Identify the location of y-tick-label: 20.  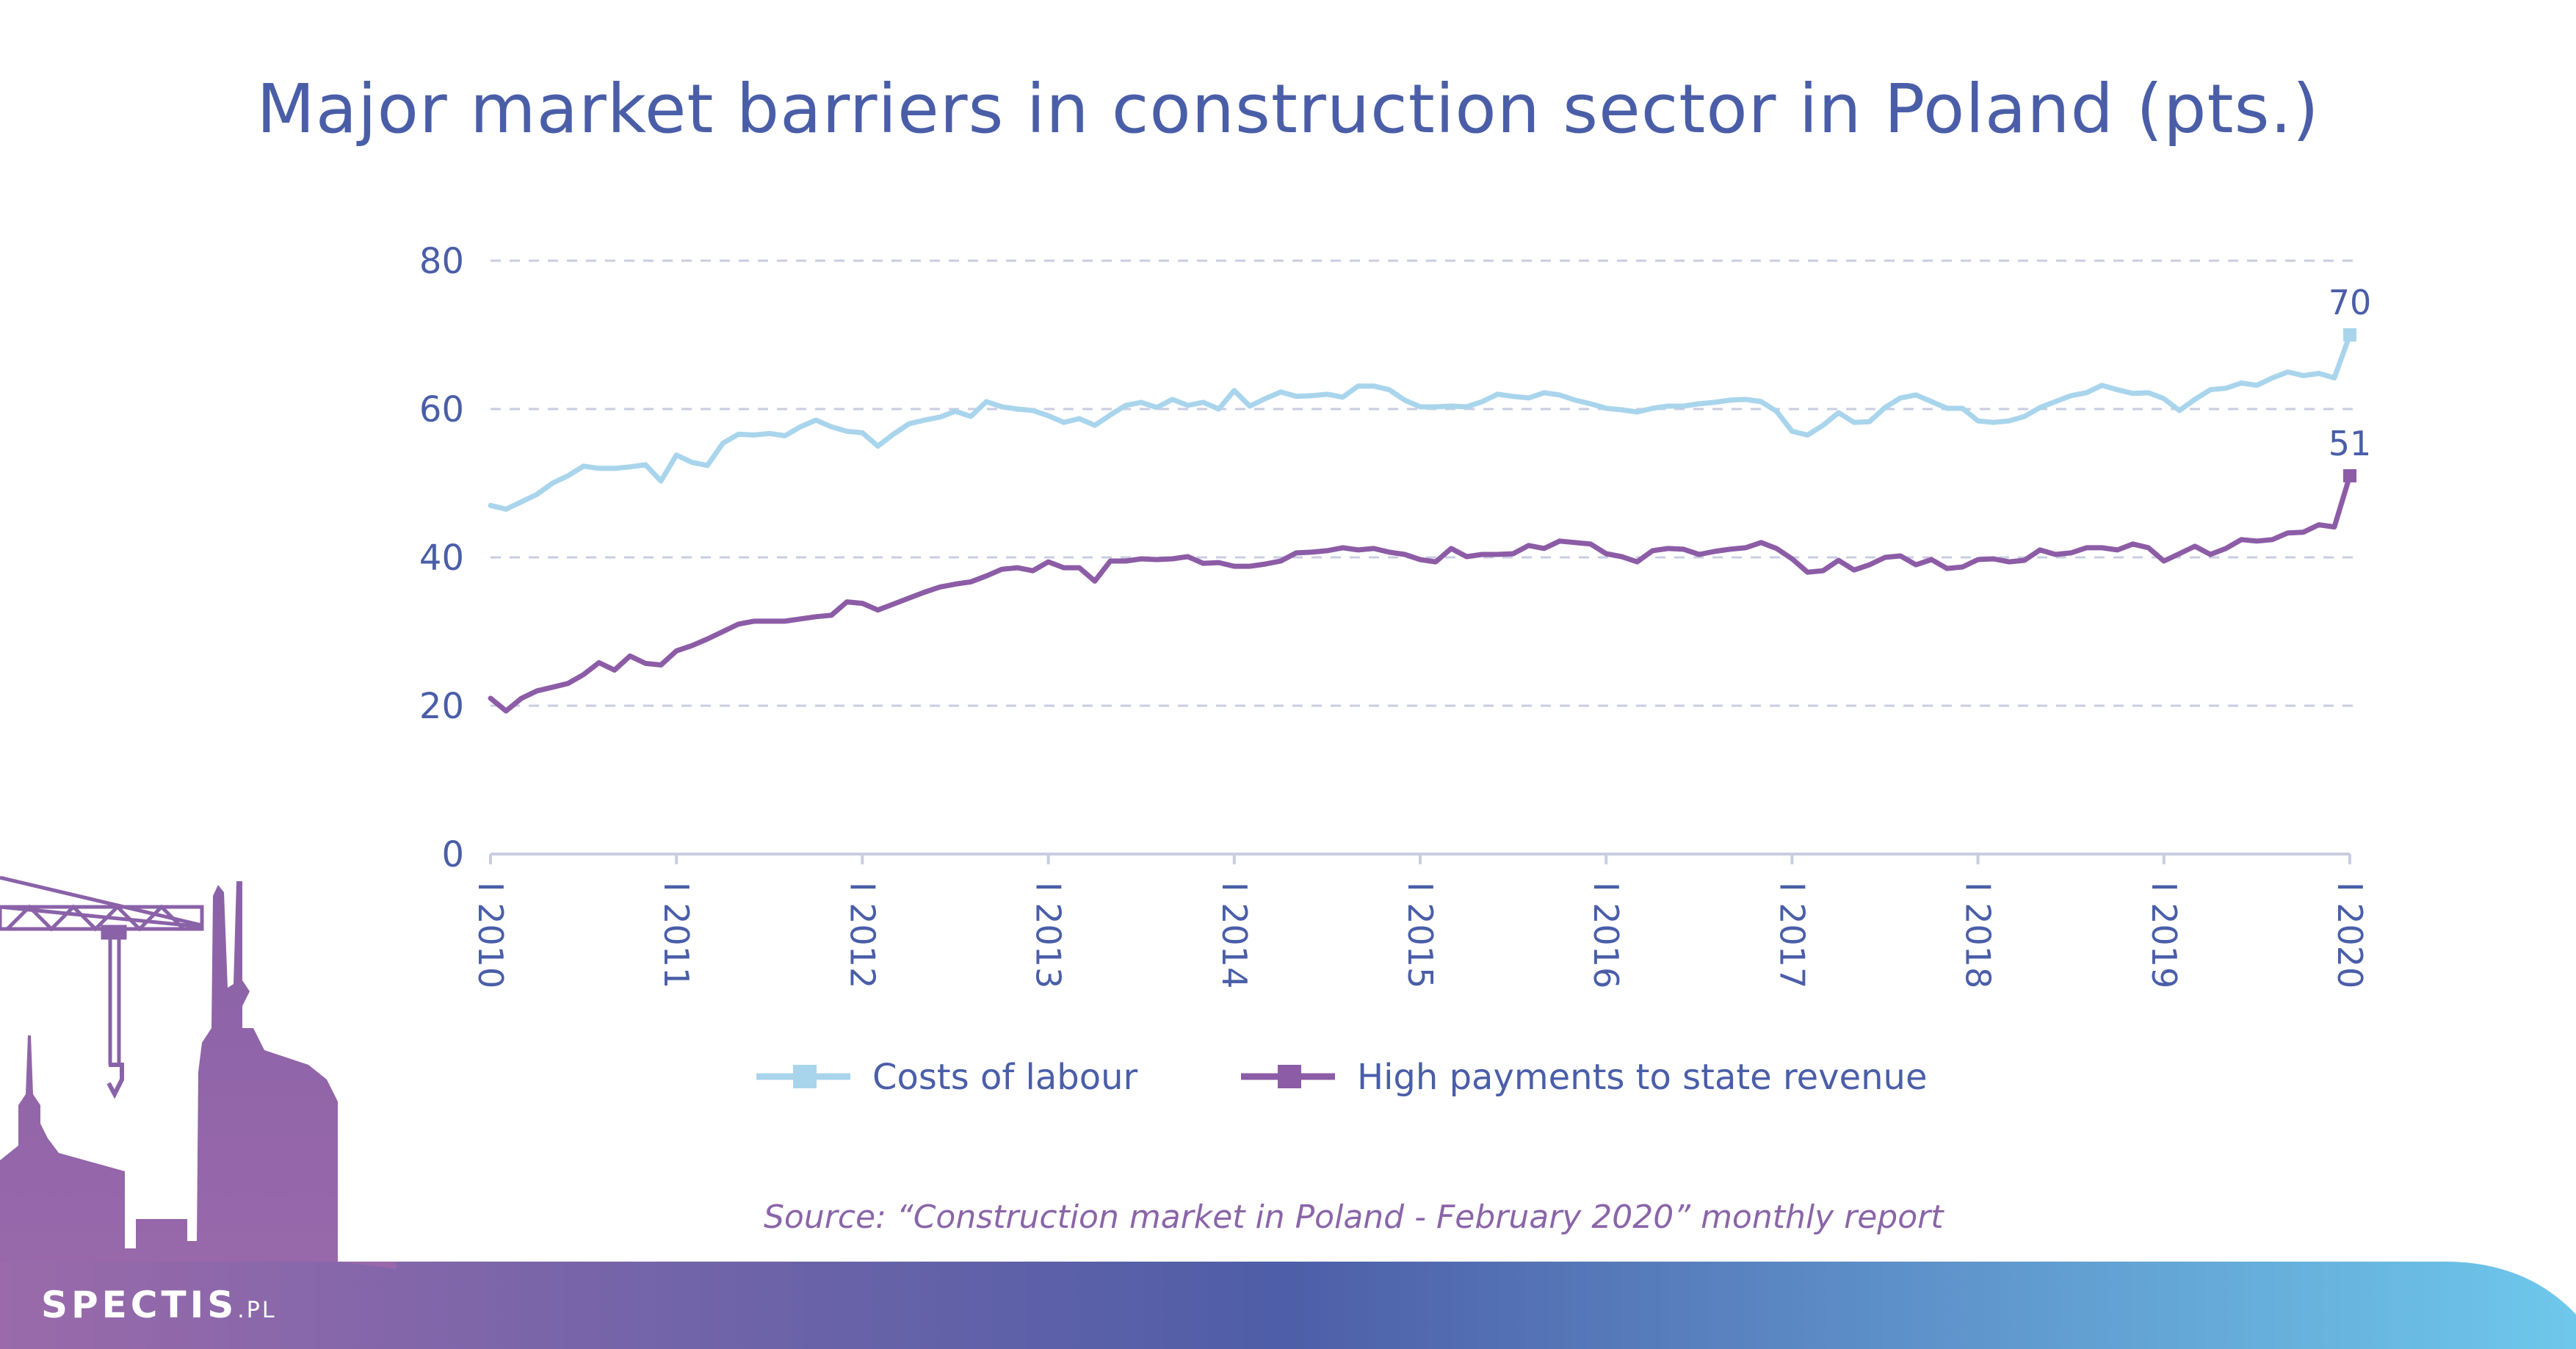
(441, 706).